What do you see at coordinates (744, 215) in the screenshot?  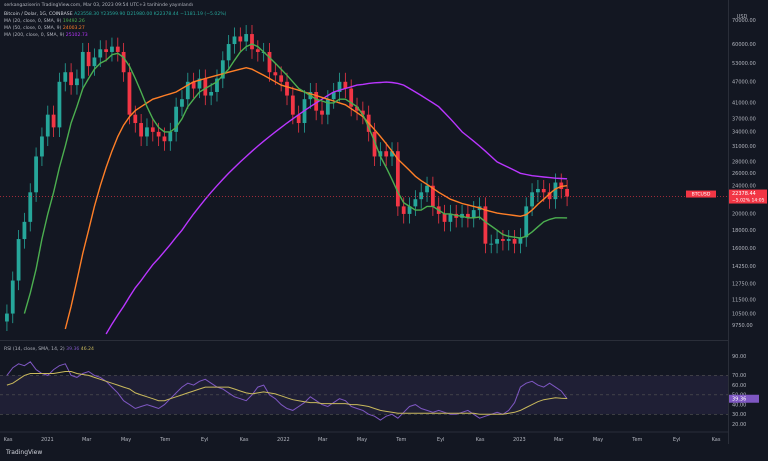 I see `y-tick-label: 20000.00` at bounding box center [744, 215].